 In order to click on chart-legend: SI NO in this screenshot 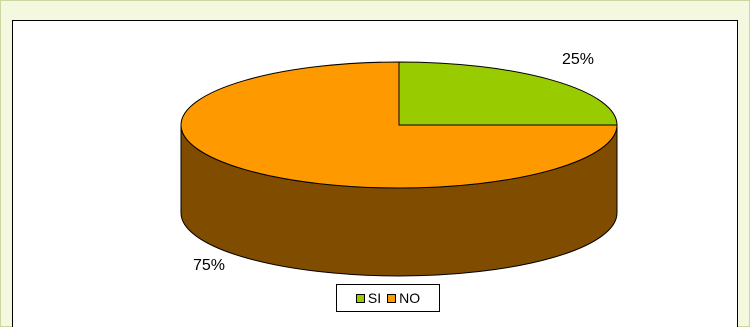, I will do `click(388, 298)`.